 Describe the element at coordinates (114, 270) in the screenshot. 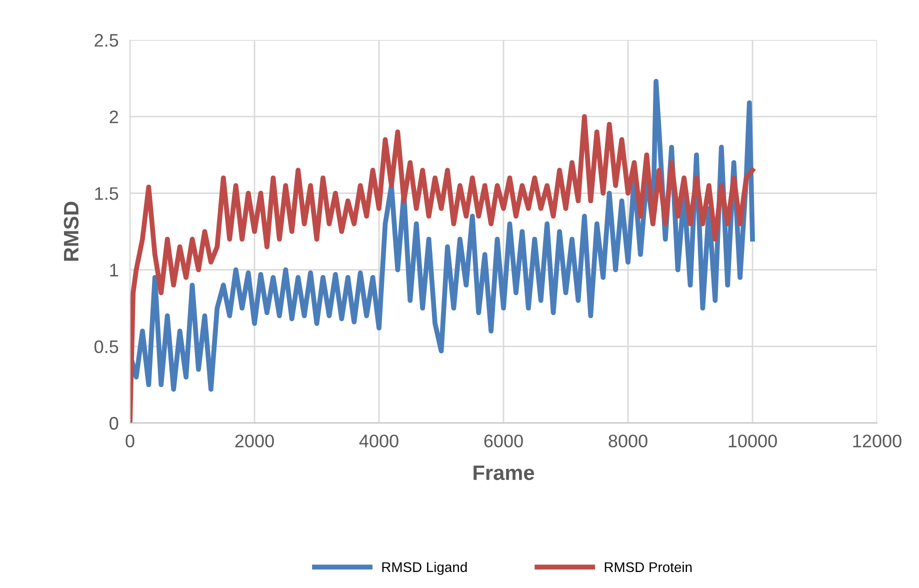

I see `y-tick-label: 1` at that location.